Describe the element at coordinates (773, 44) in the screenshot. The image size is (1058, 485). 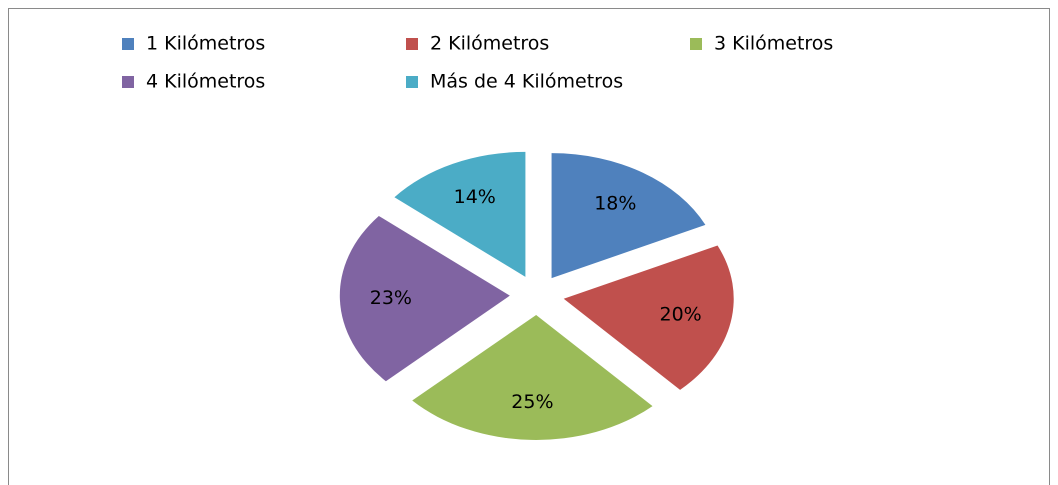
I see `legend-label: 3 Kilómetros` at that location.